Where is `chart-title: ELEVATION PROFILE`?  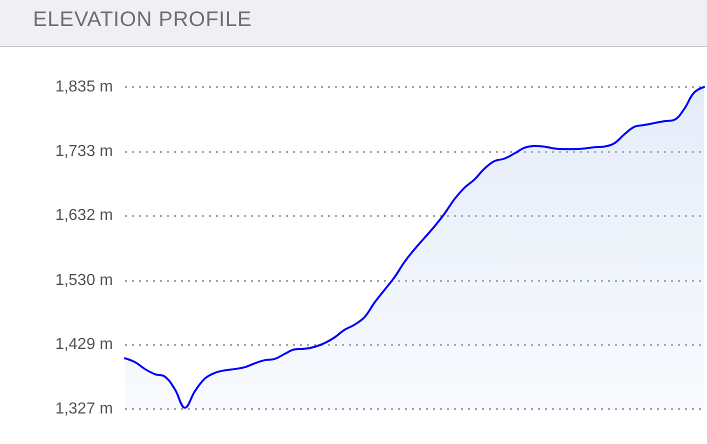
chart-title: ELEVATION PROFILE is located at coordinates (353, 23).